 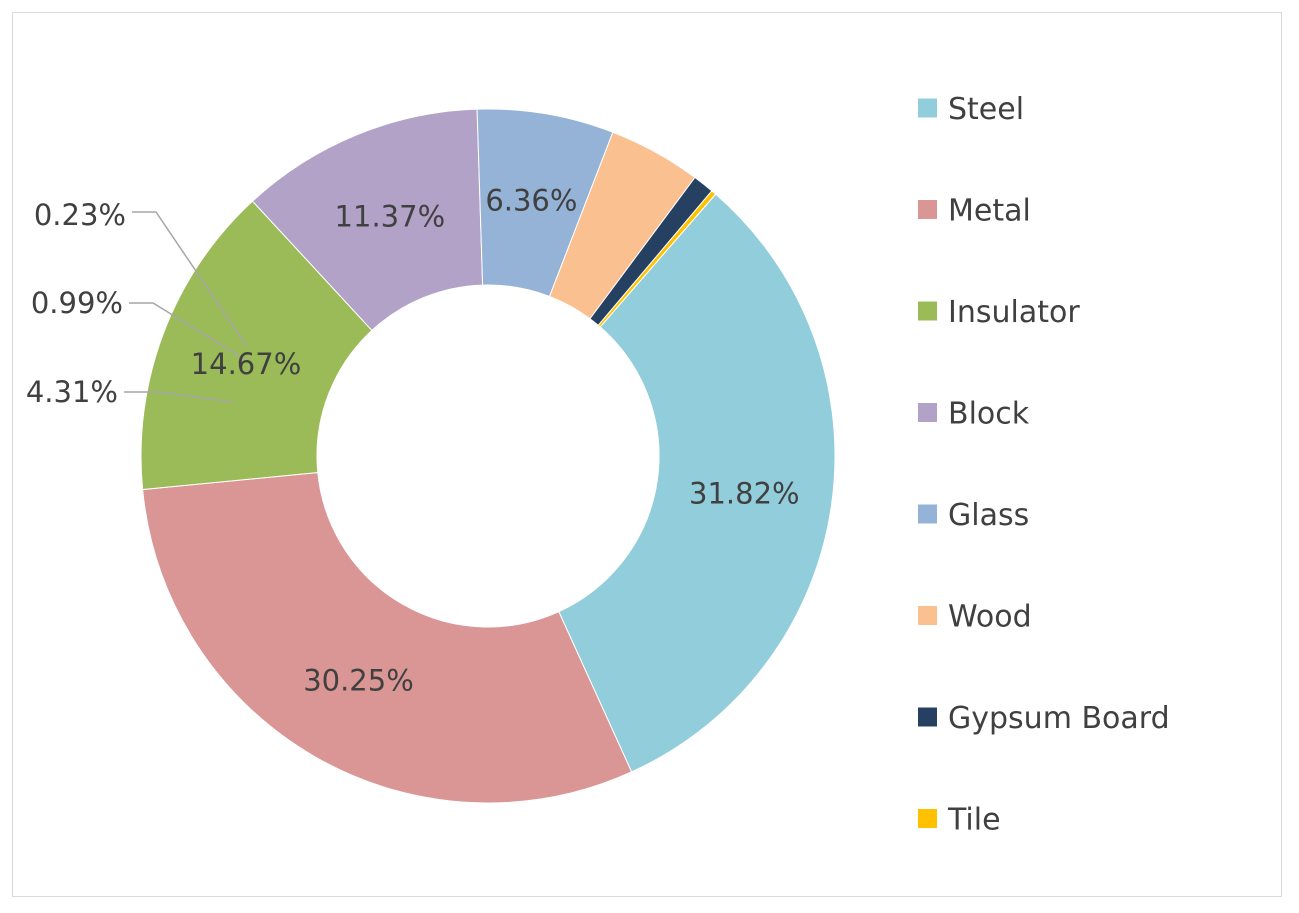 I want to click on legend-item-tile: Tile, so click(x=959, y=820).